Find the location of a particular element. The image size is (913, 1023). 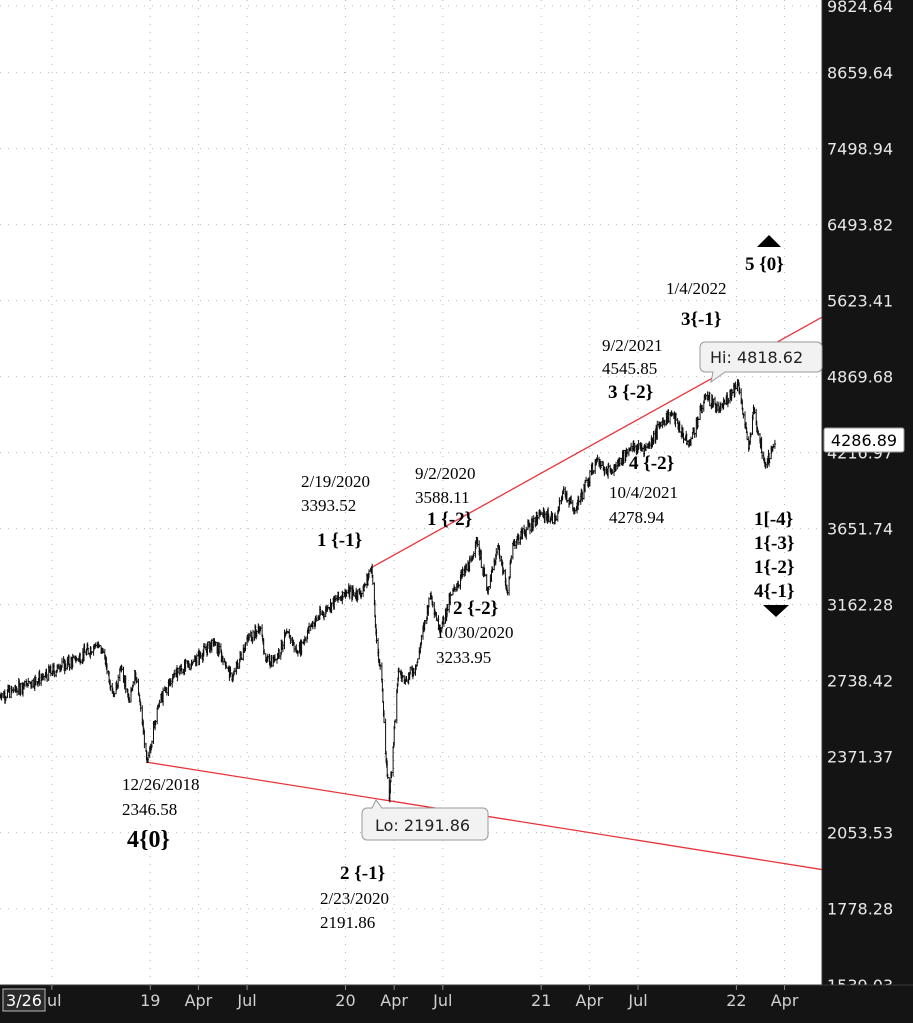

y-tick-label: 3651.74 is located at coordinates (860, 529).